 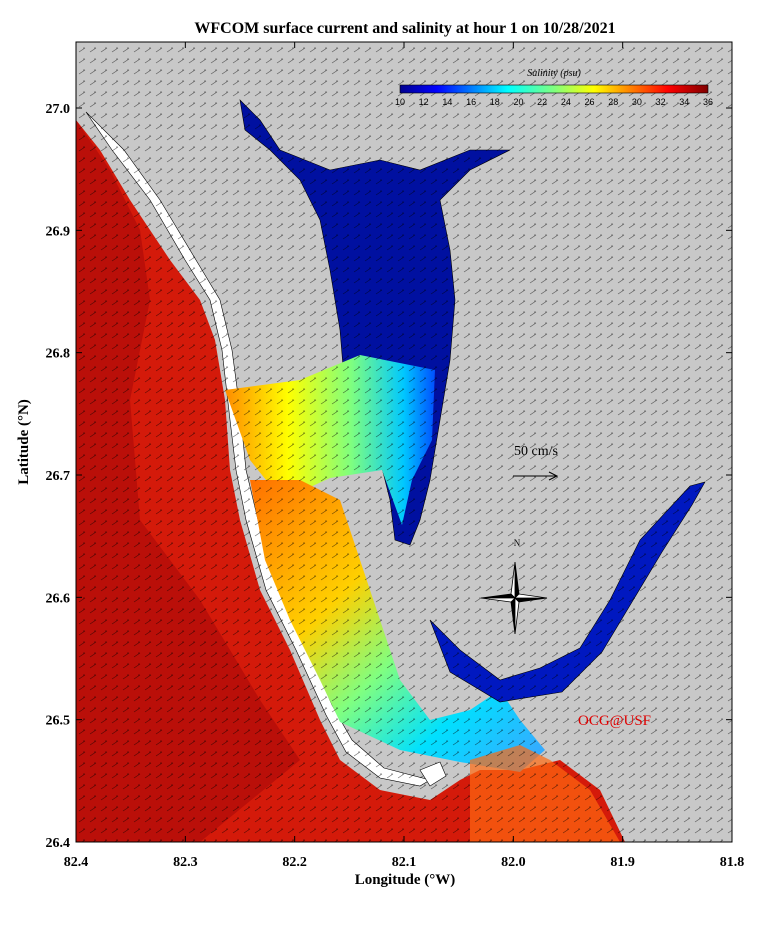 I want to click on x-tick-label: 81.9, so click(x=622, y=862).